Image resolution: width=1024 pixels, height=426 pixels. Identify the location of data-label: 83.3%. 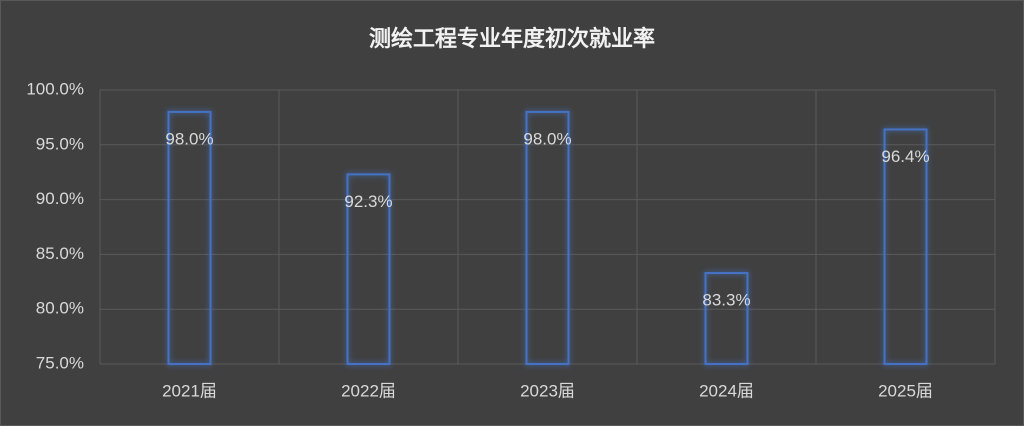
(726, 300).